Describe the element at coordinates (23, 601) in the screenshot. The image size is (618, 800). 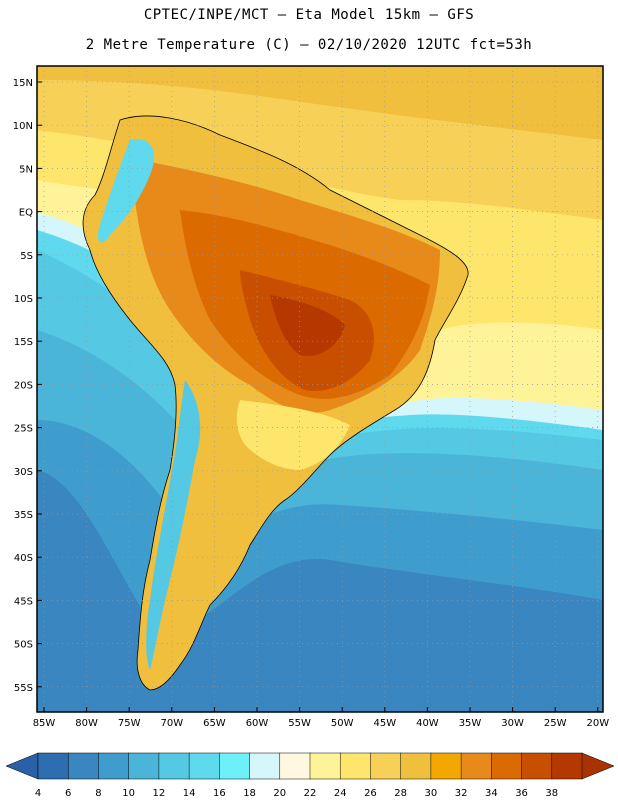
I see `lat-tick-label: 45S` at that location.